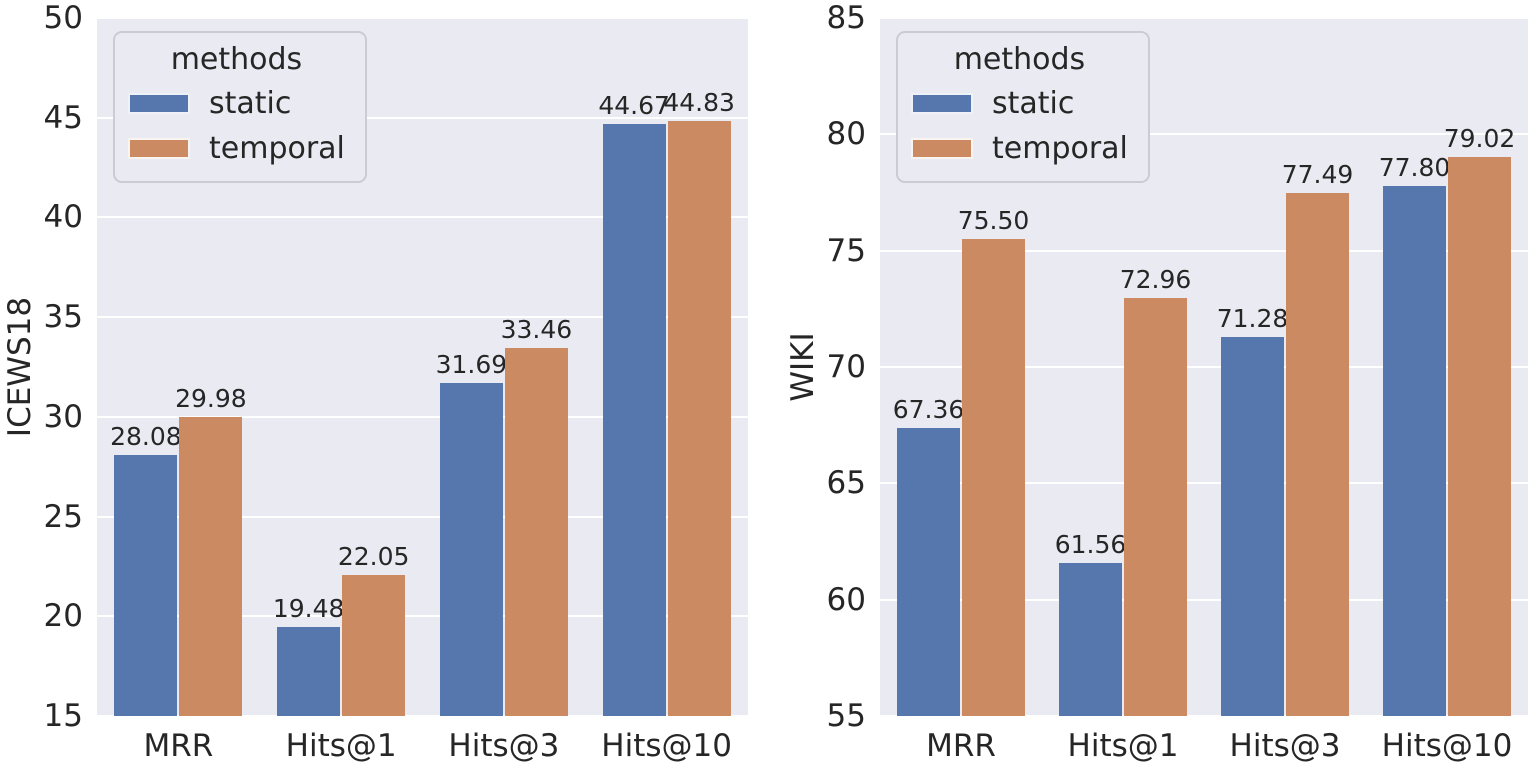  I want to click on bar-value-label: 79.02, so click(1479, 139).